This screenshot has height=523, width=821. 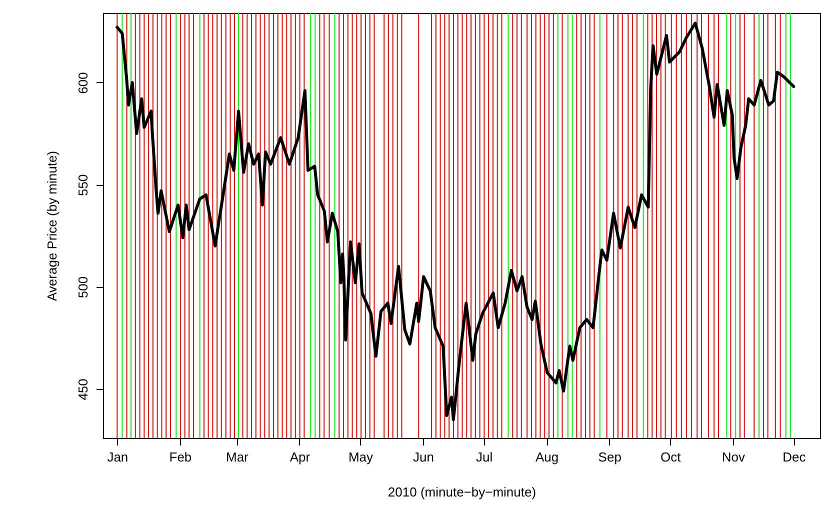 I want to click on x-tick-label: Aug, so click(x=547, y=457).